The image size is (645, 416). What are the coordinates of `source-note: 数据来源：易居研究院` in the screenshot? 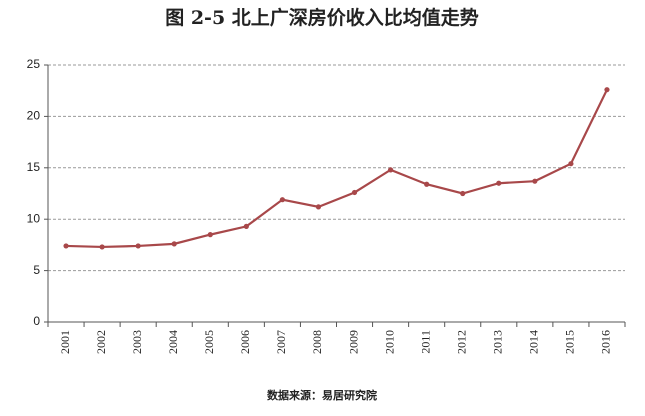 It's located at (322, 395).